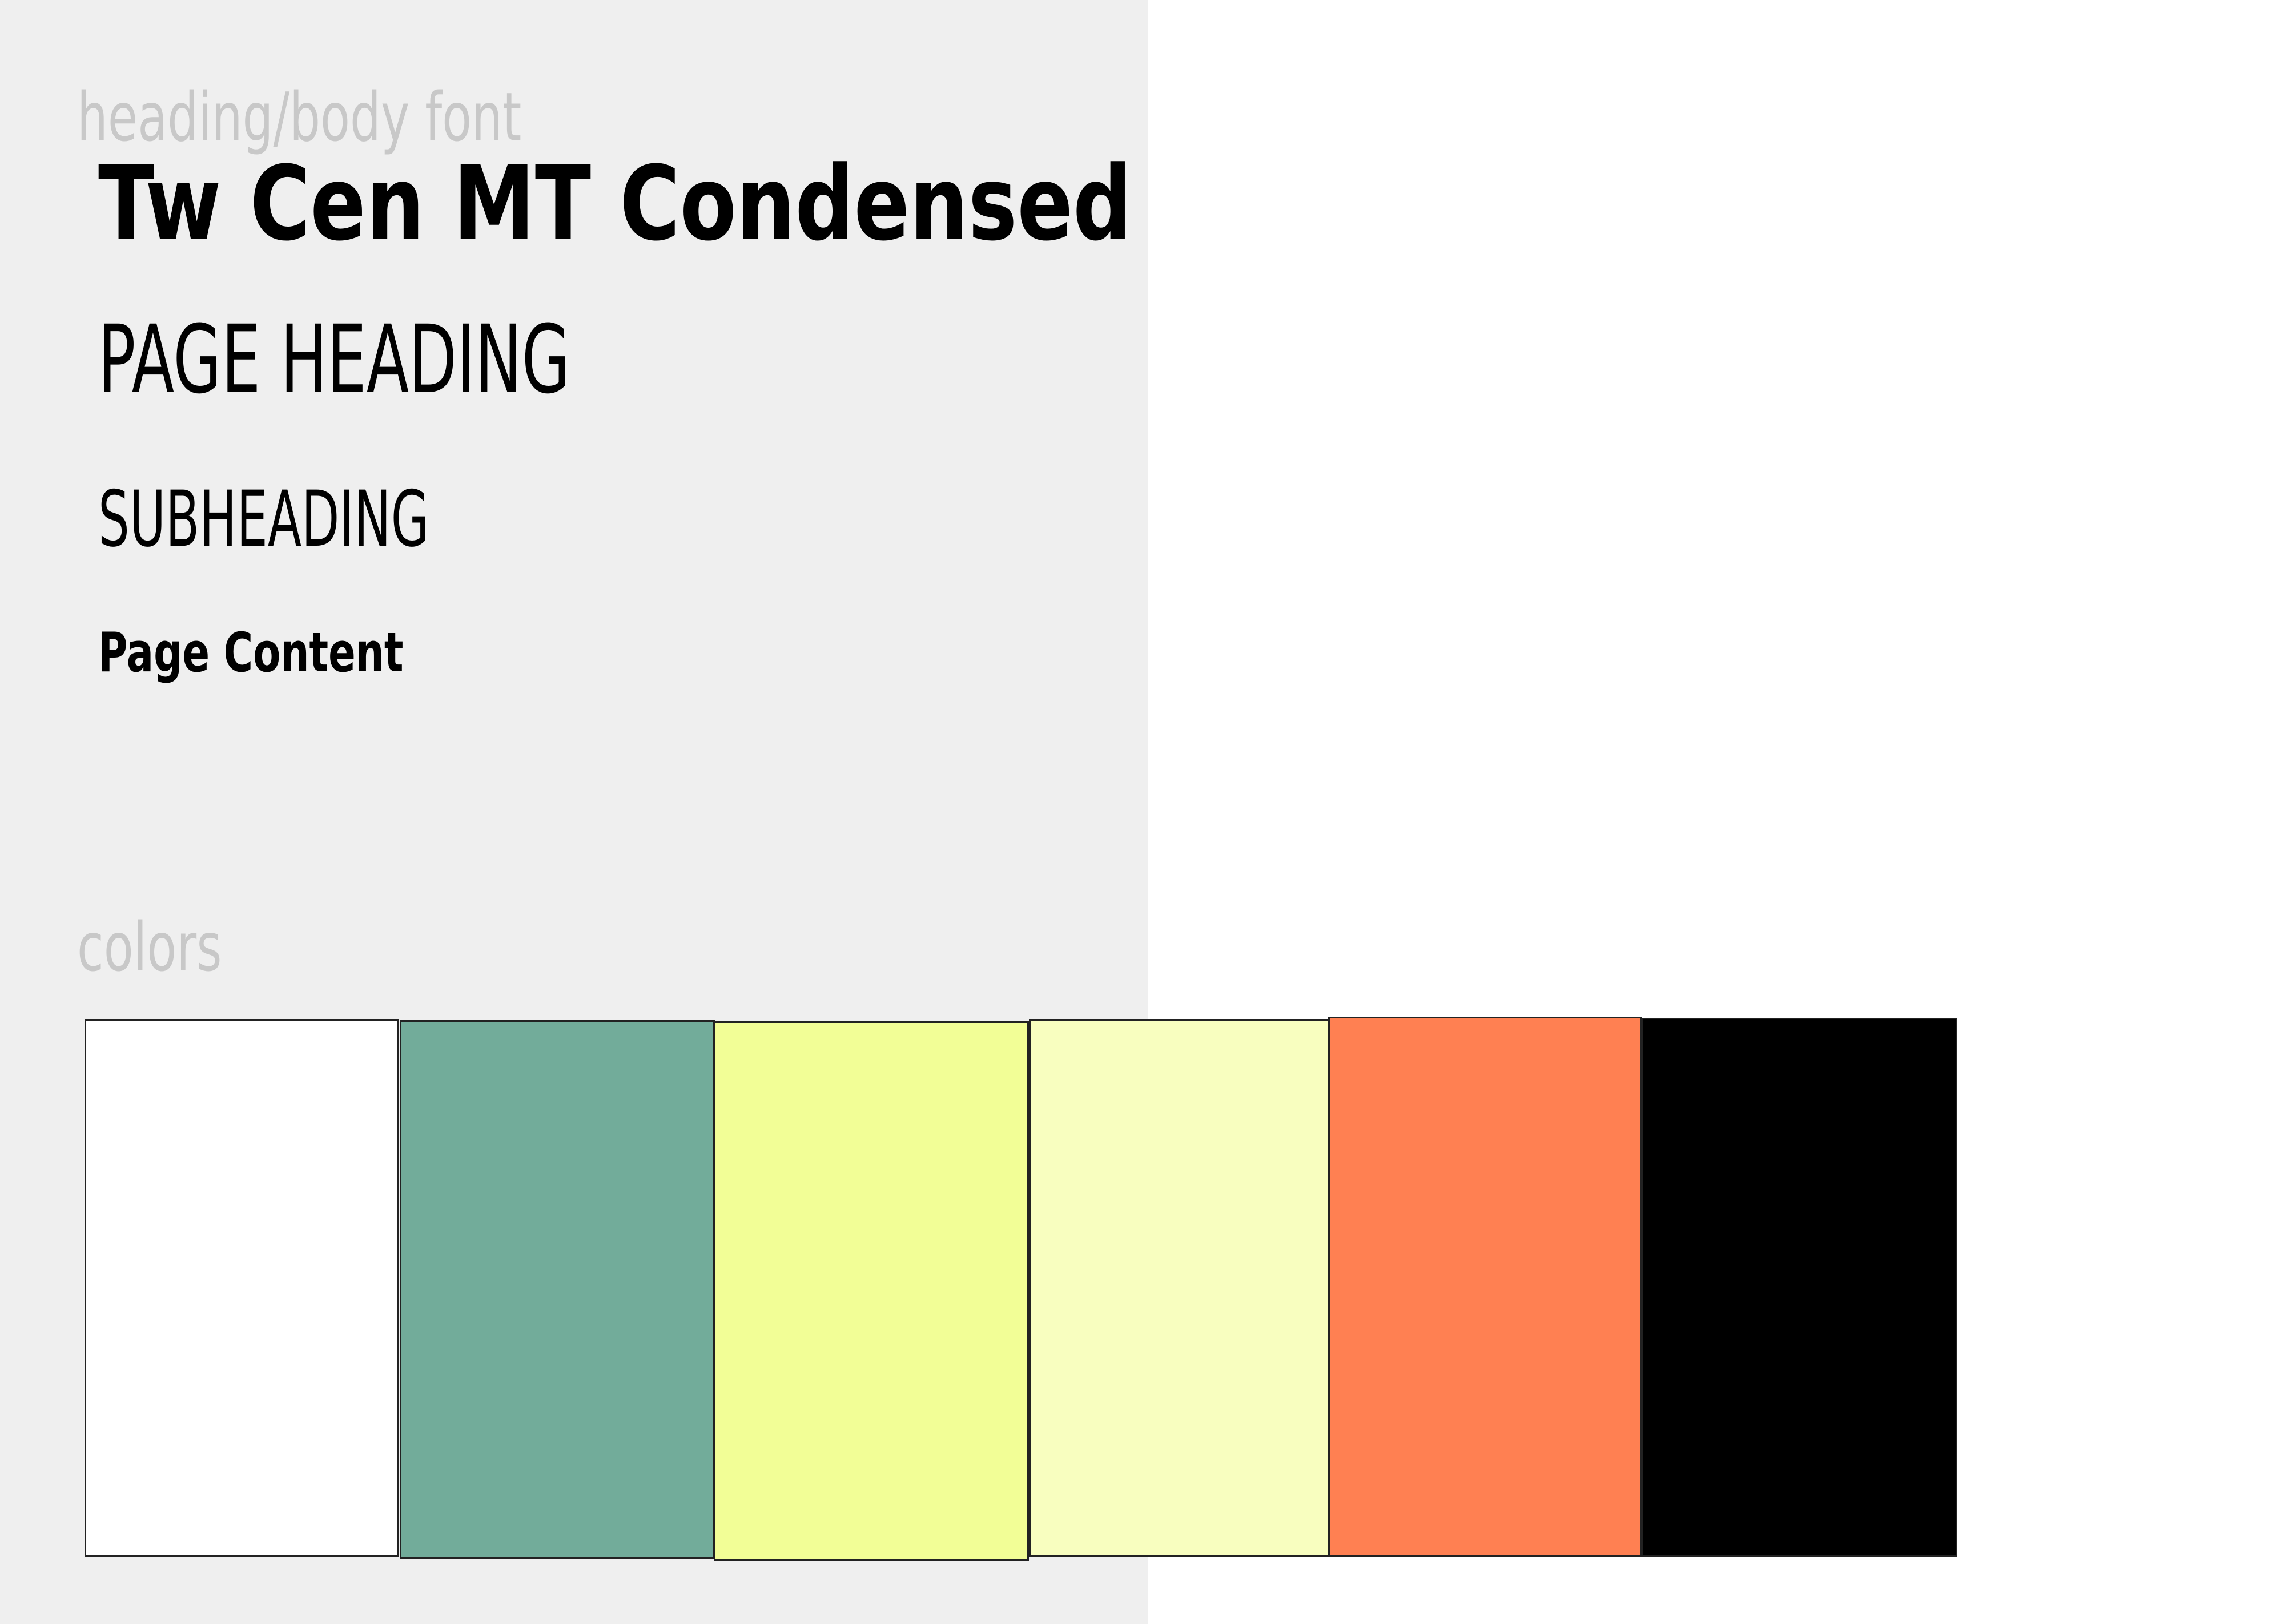 This screenshot has height=1624, width=2284. What do you see at coordinates (299, 117) in the screenshot?
I see `font-section-label: heading/body font` at bounding box center [299, 117].